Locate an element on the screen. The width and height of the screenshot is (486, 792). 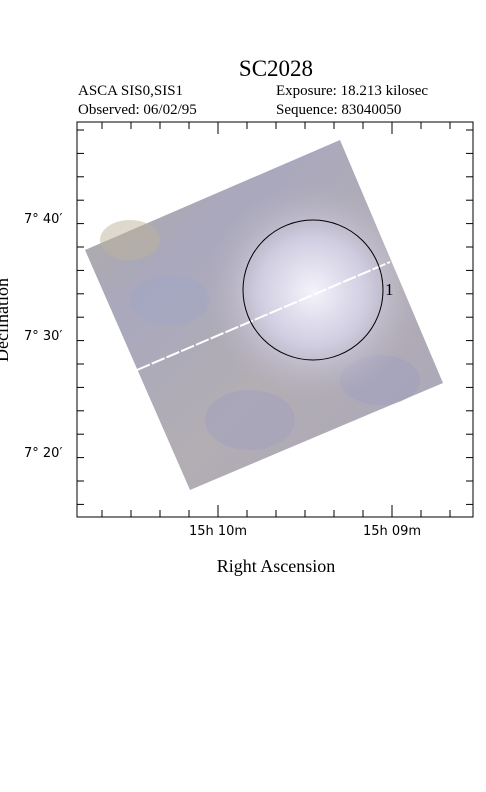
region-label: 1 is located at coordinates (389, 289).